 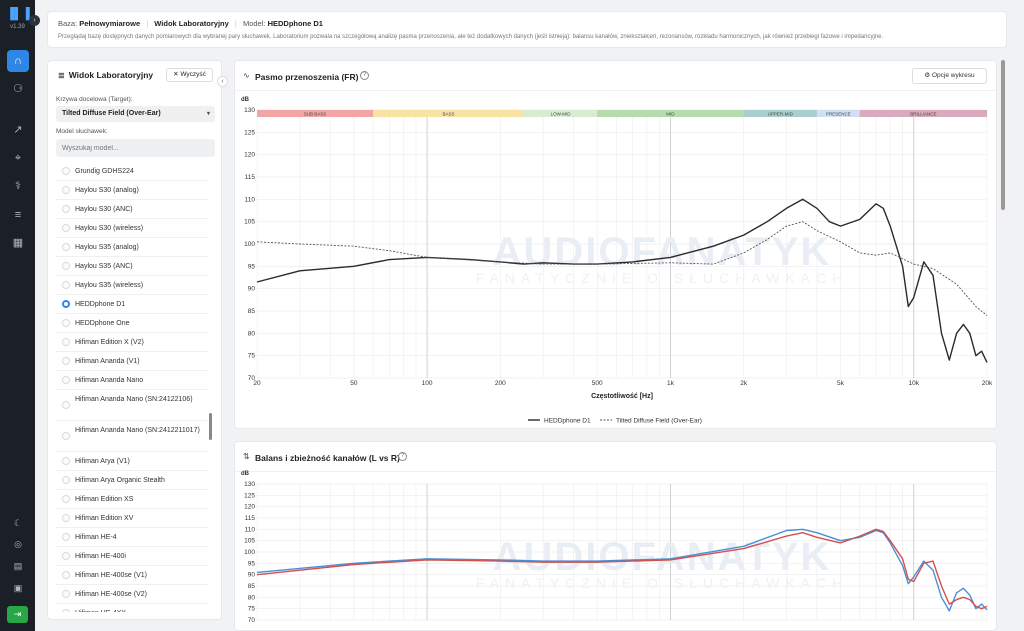 What do you see at coordinates (132, 594) in the screenshot?
I see `list-item: Hifiman HE-400se (V2)` at bounding box center [132, 594].